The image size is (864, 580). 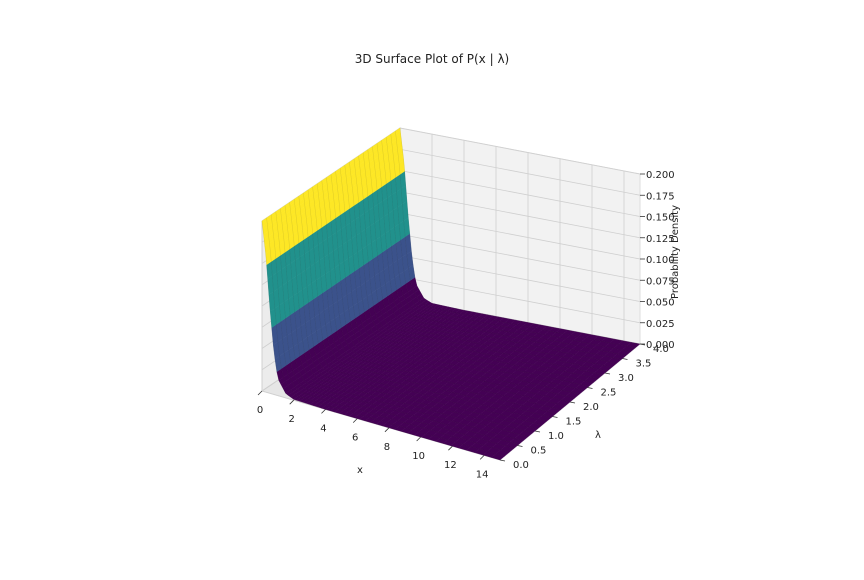 I want to click on x-tick-label: 10, so click(x=418, y=456).